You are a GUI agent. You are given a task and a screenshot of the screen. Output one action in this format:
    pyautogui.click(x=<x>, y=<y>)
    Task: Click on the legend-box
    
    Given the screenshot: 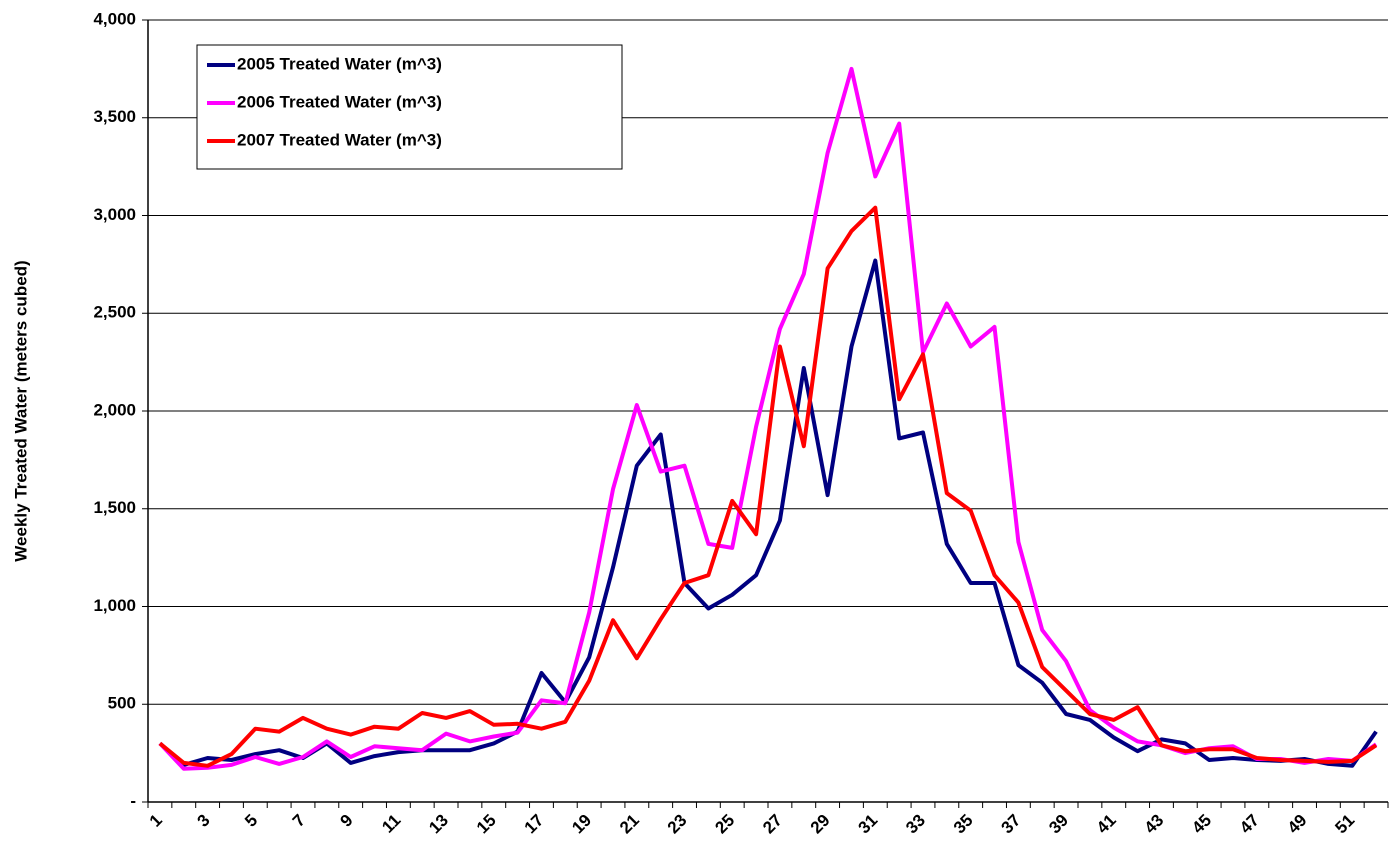 What is the action you would take?
    pyautogui.click(x=409, y=107)
    